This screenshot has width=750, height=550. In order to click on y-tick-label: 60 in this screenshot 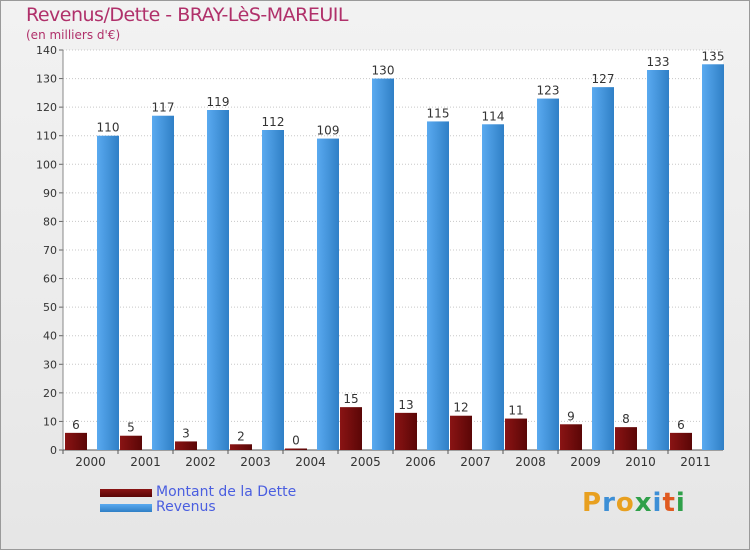, I will do `click(50, 279)`.